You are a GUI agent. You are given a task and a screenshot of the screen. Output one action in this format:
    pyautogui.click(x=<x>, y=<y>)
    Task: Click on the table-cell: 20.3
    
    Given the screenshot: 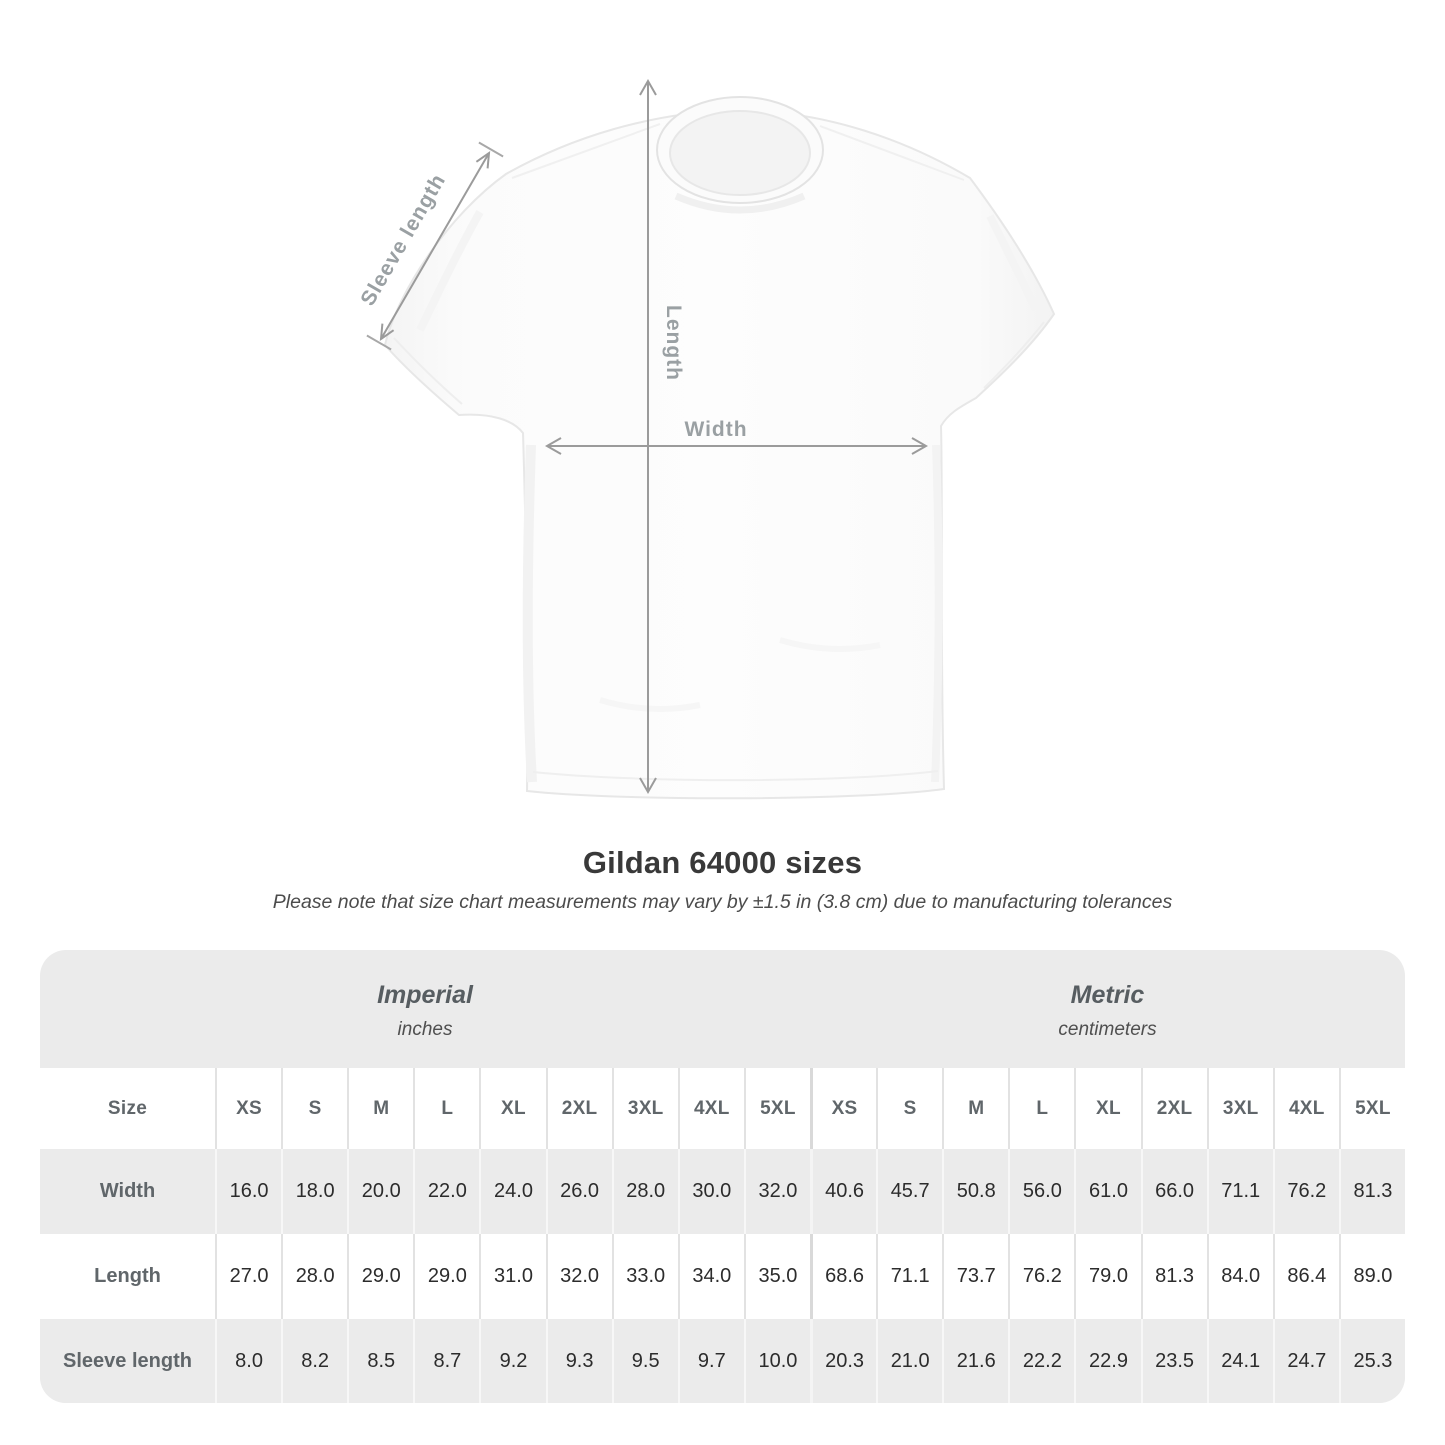 What is the action you would take?
    pyautogui.click(x=843, y=1361)
    